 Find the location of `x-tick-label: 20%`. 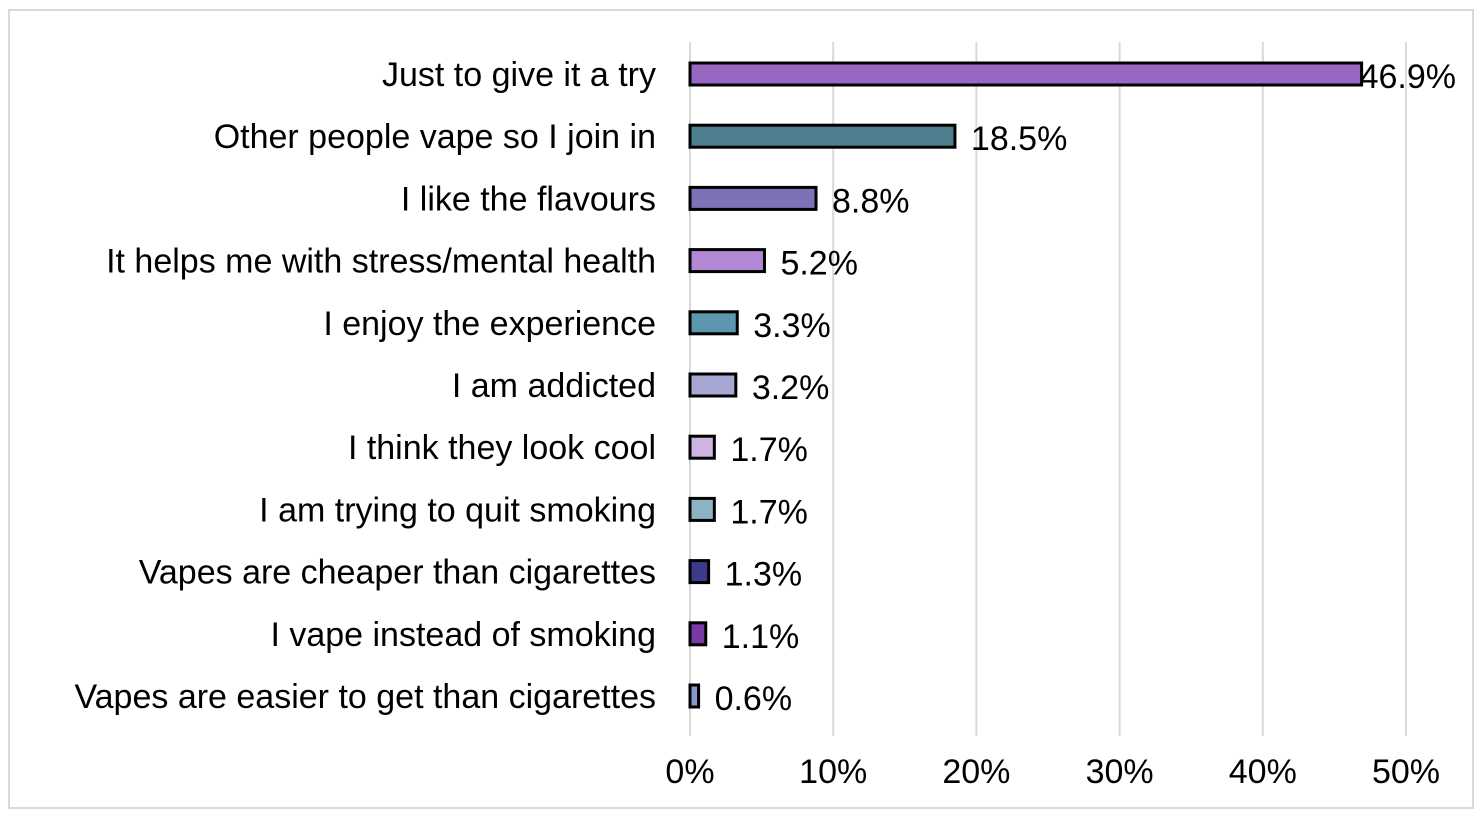

x-tick-label: 20% is located at coordinates (976, 772).